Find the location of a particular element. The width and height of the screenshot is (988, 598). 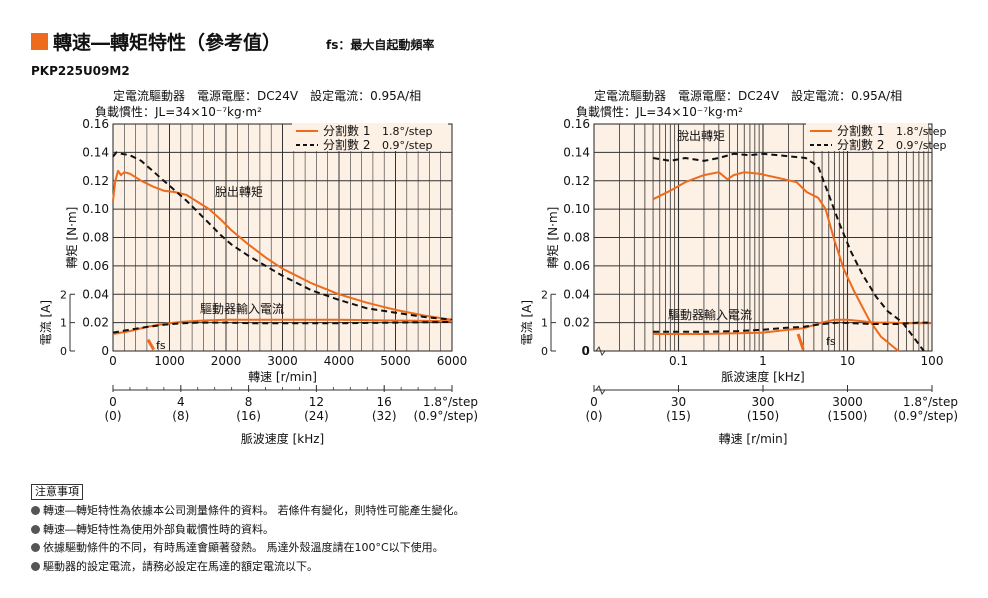

y-tick-label: 0 is located at coordinates (586, 351).